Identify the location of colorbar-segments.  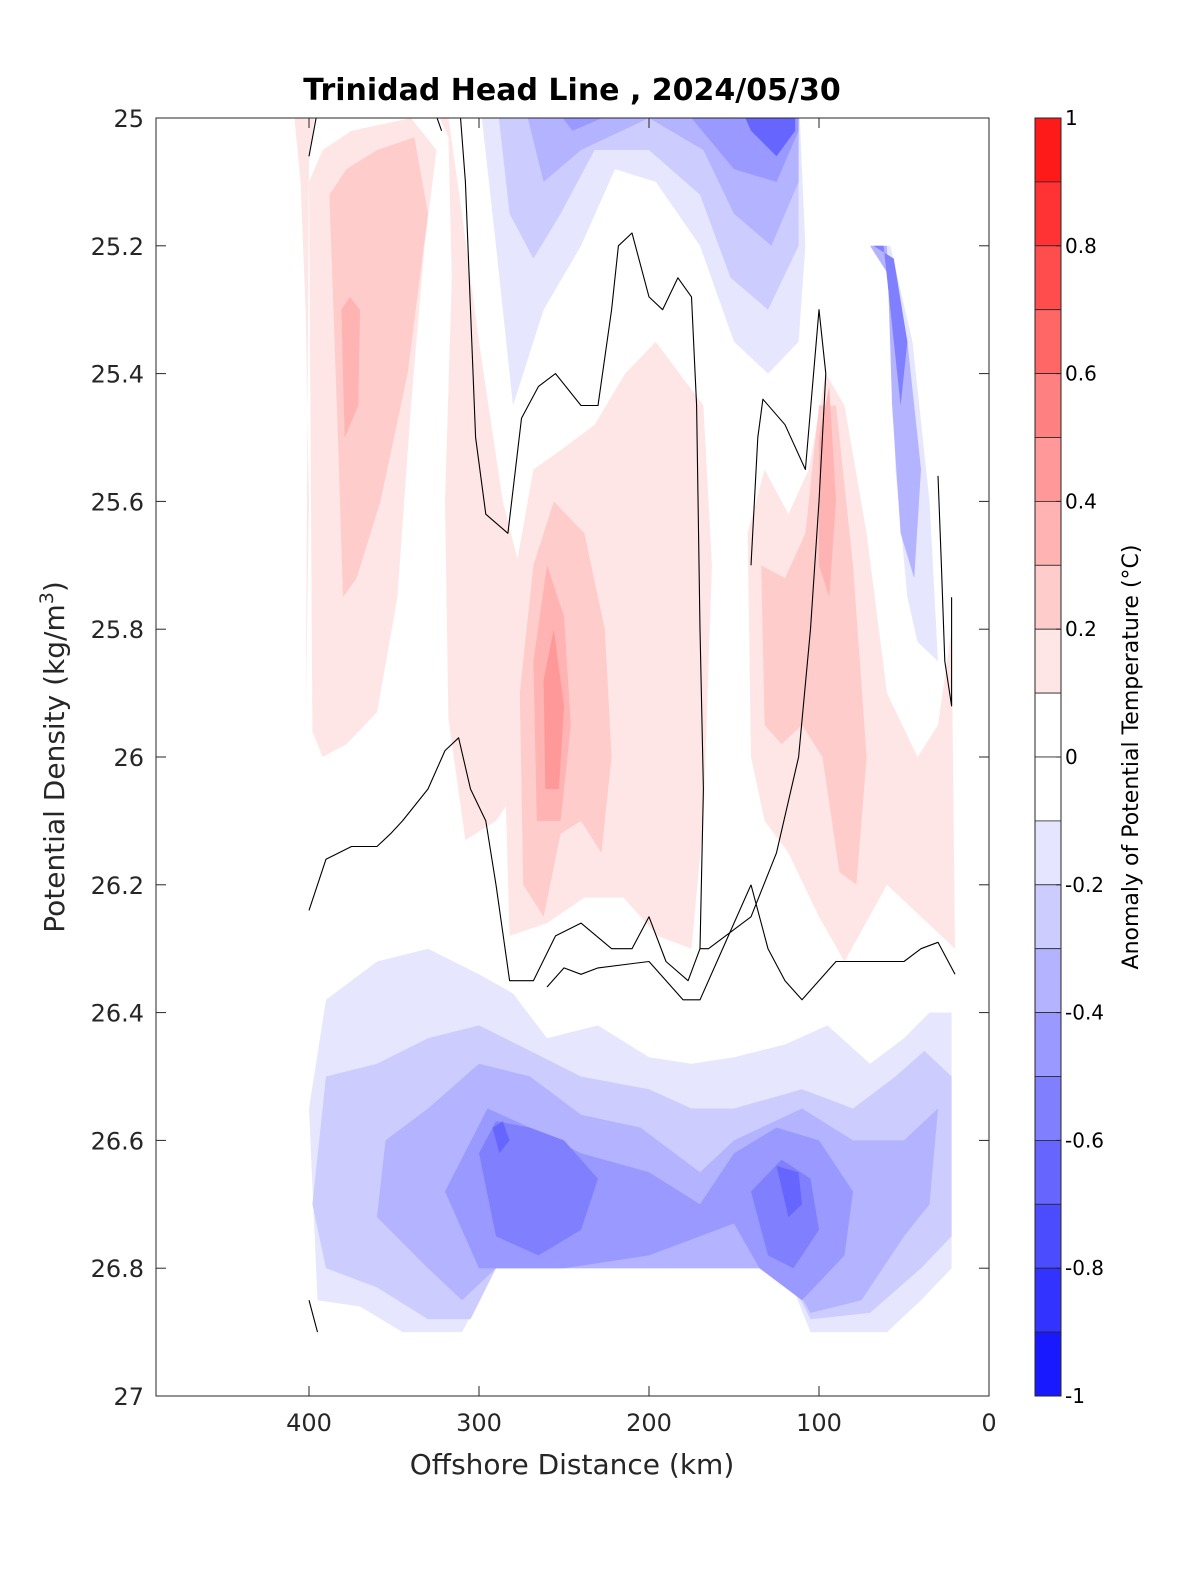
(1048, 757).